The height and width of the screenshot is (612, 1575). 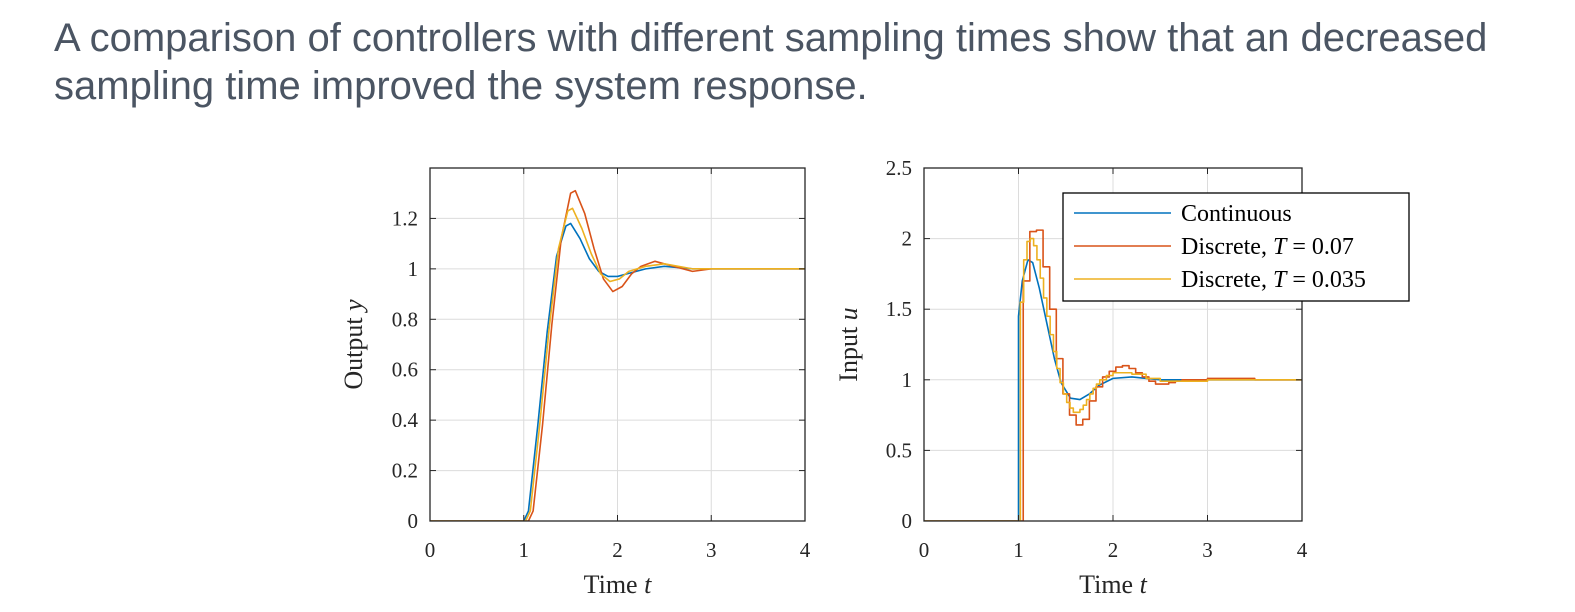 What do you see at coordinates (1113, 584) in the screenshot?
I see `input-x-axis-label: Time t` at bounding box center [1113, 584].